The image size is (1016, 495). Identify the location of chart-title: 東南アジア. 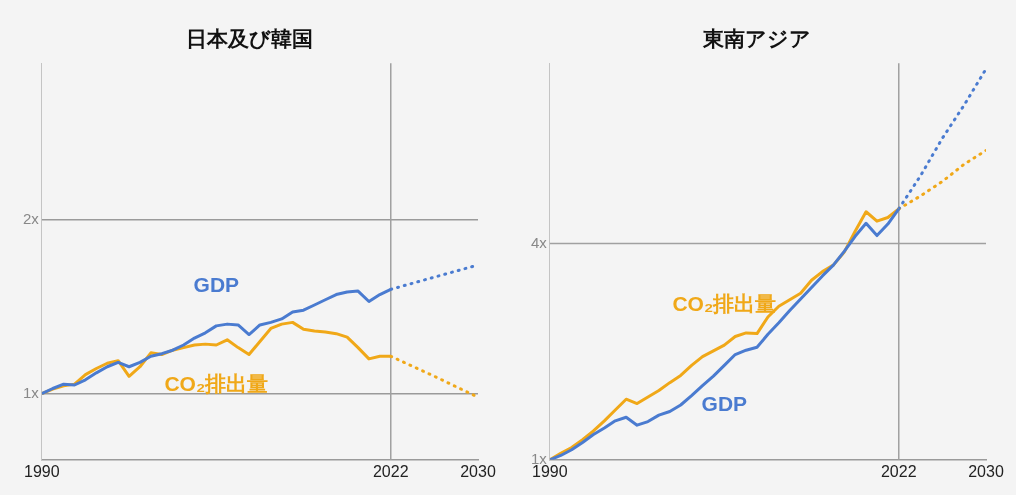
(756, 39).